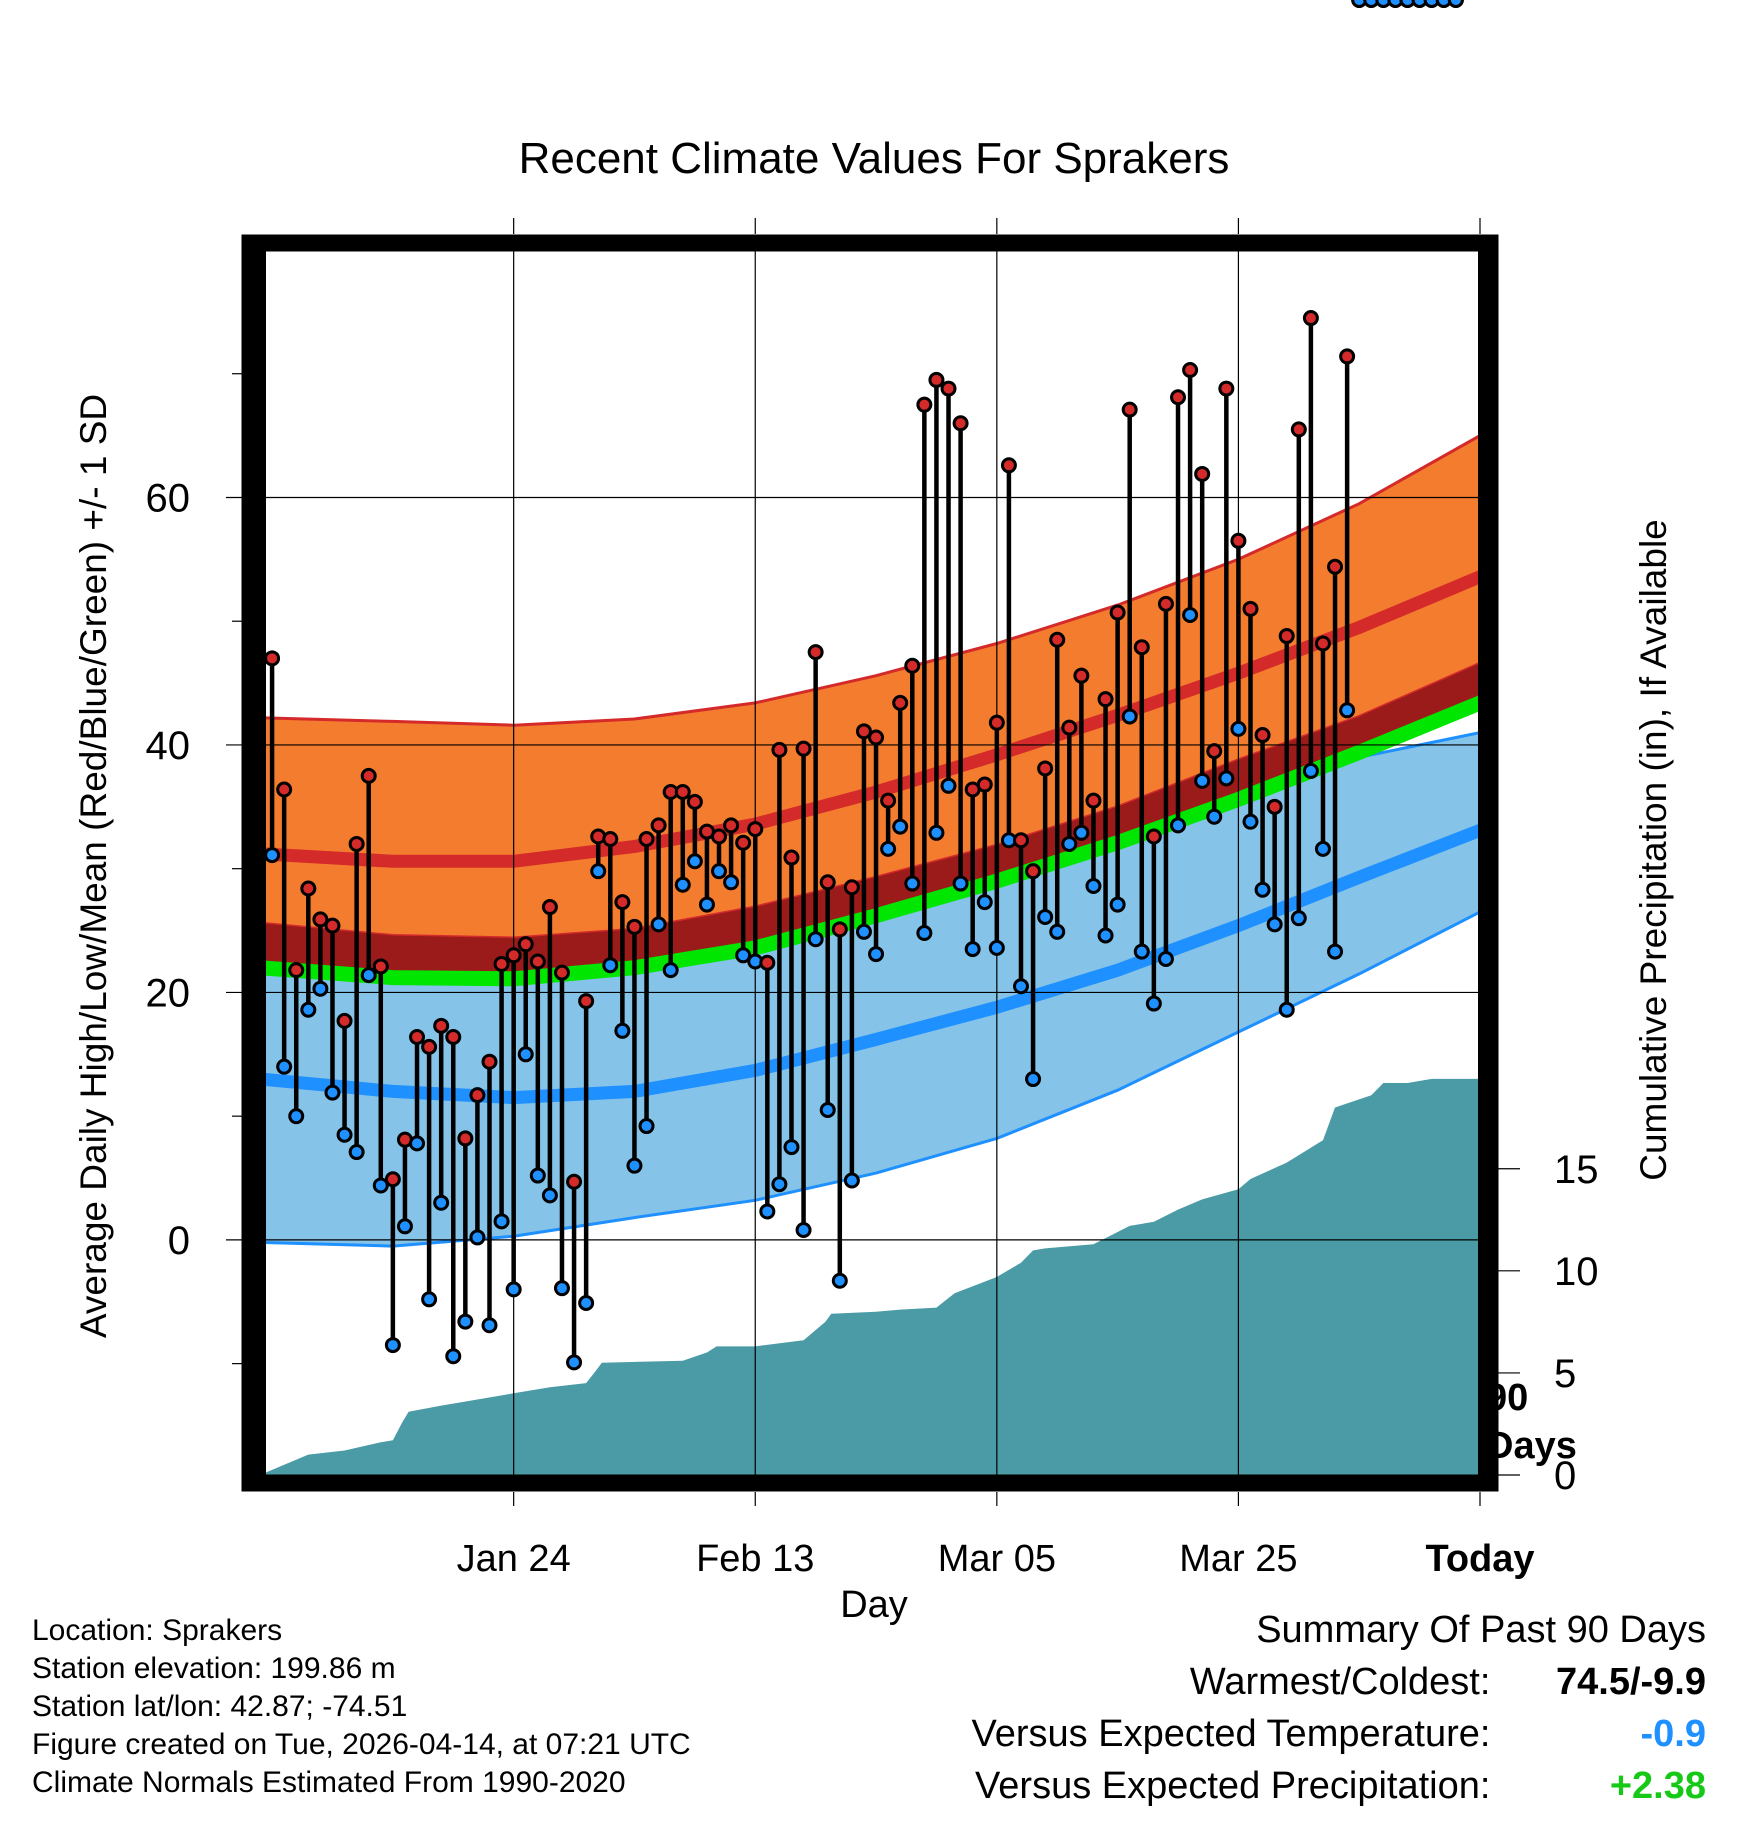 This screenshot has height=1828, width=1748. I want to click on y-right-tick-label: 0, so click(1565, 1476).